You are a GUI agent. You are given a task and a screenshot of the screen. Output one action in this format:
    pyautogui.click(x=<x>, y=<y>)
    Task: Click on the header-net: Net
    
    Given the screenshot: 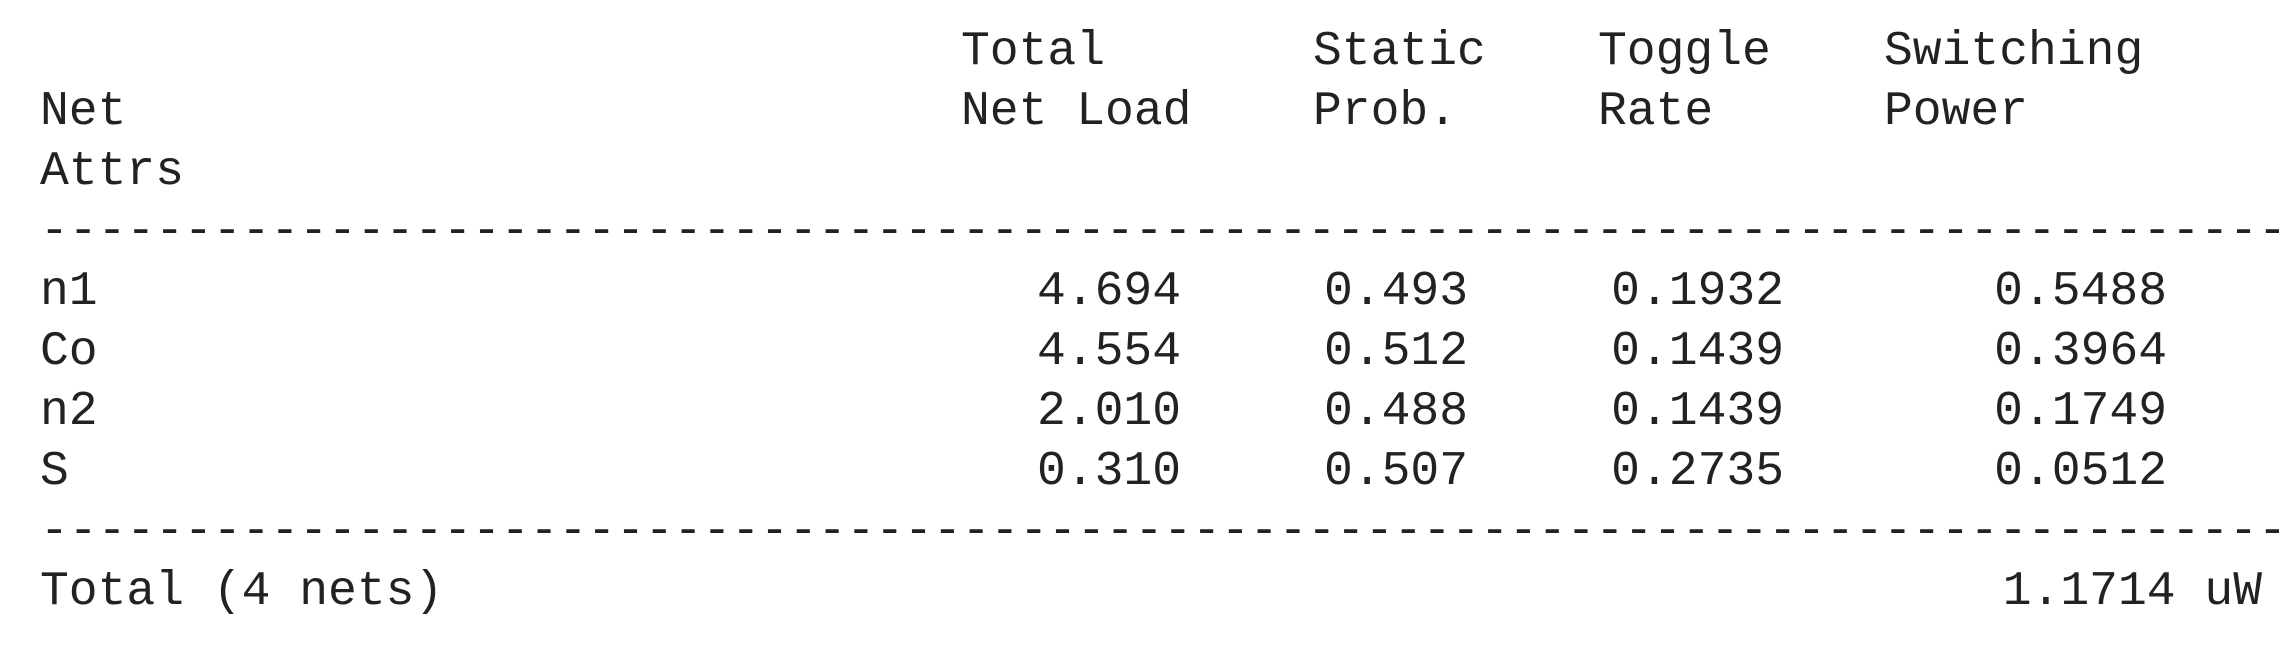 What is the action you would take?
    pyautogui.click(x=83, y=112)
    